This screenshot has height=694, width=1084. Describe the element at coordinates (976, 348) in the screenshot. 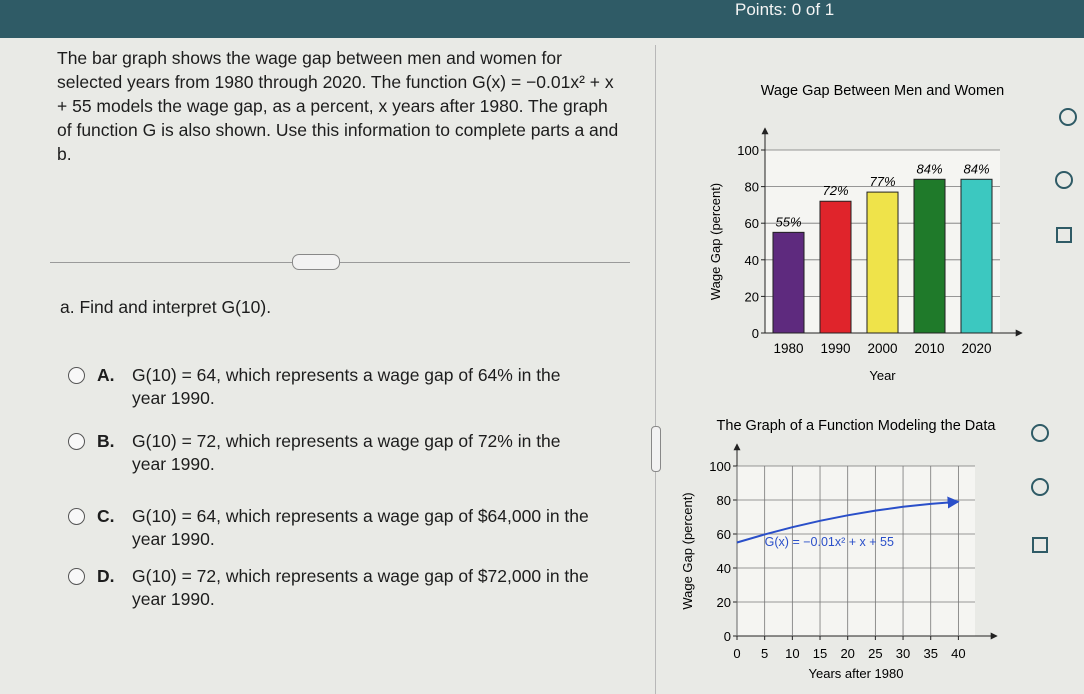

I see `x-tick-label: 2020` at that location.